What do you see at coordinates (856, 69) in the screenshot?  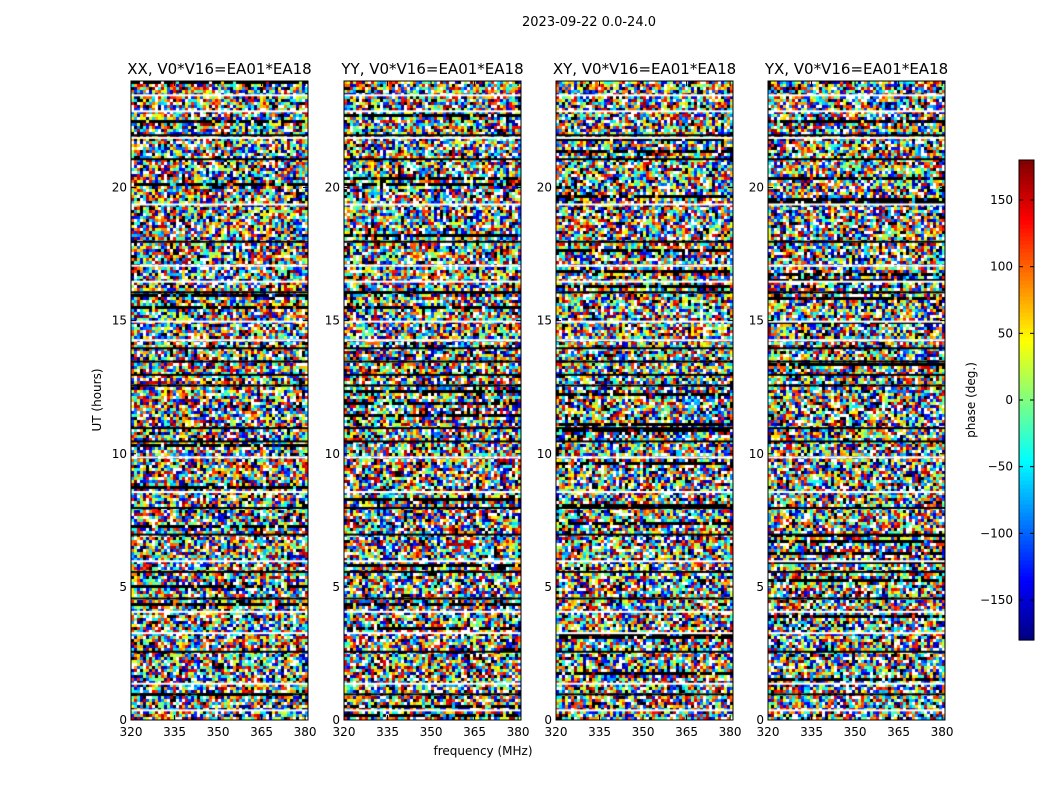 I see `panel-title: YX, V0*V16=EA01*EA18` at bounding box center [856, 69].